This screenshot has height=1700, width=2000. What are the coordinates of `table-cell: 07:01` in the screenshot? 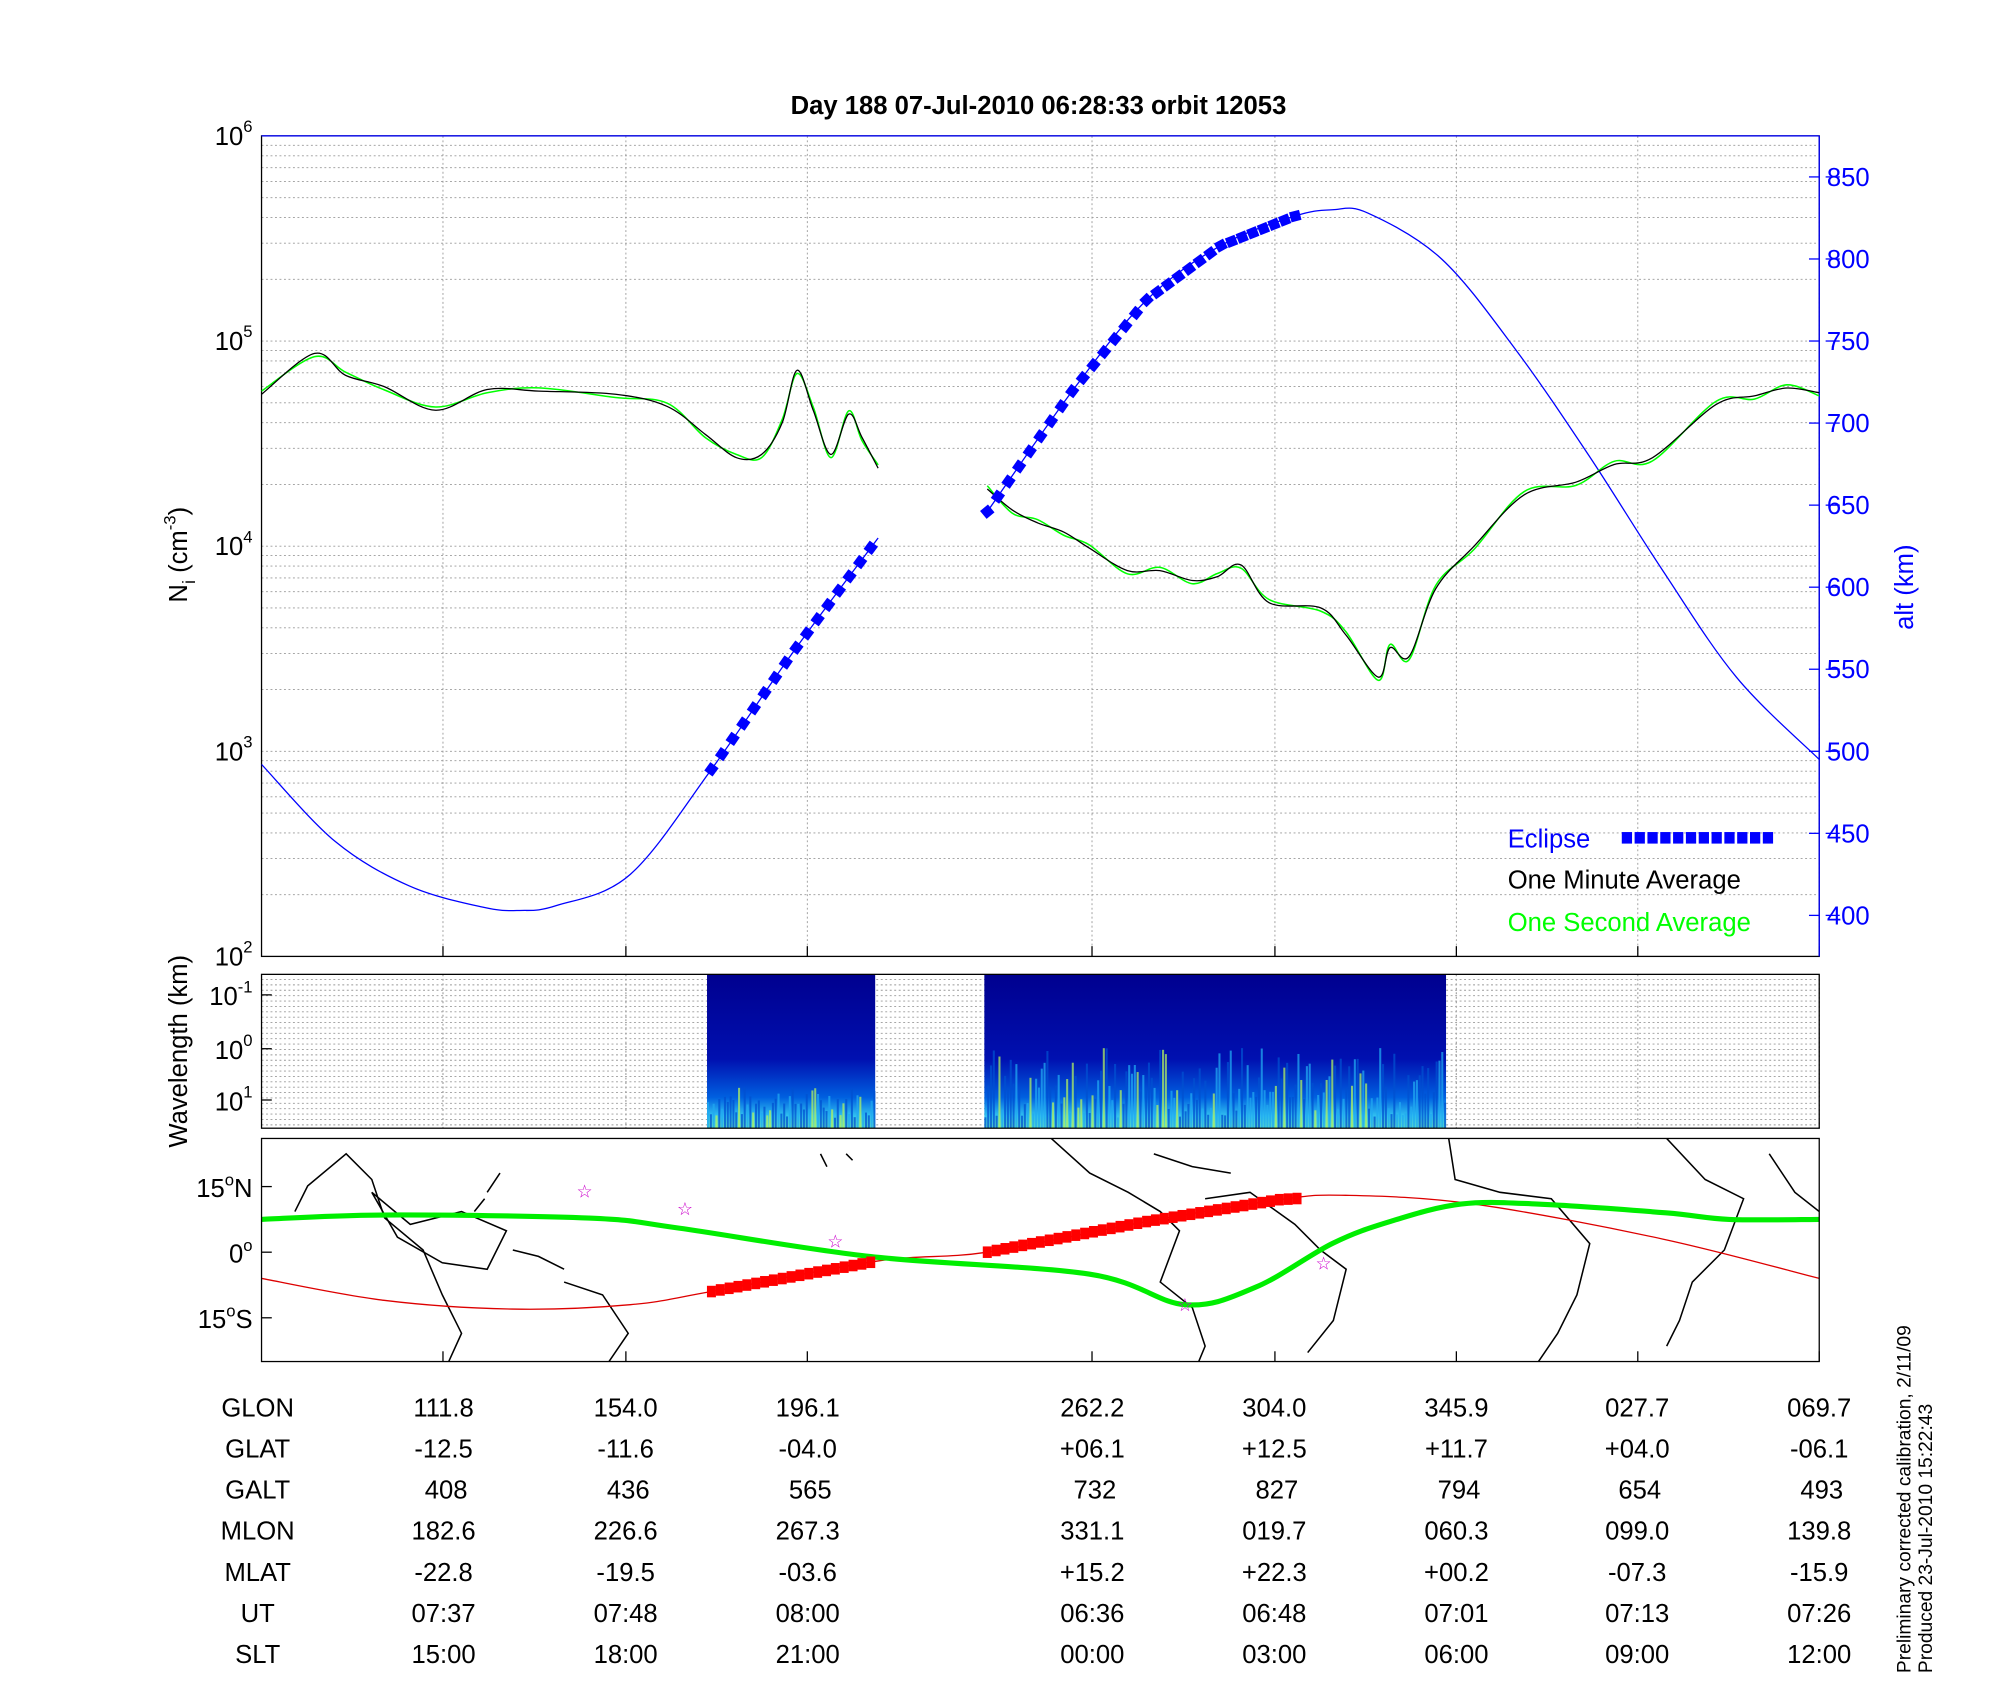 It's located at (1456, 1614).